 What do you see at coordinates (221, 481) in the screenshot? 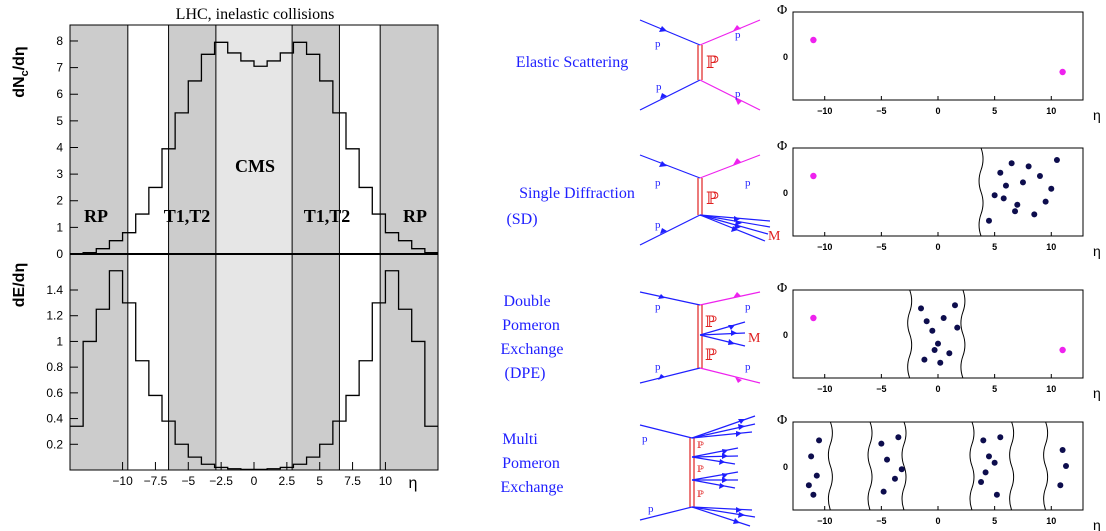
I see `x-tick-label: −2.5` at bounding box center [221, 481].